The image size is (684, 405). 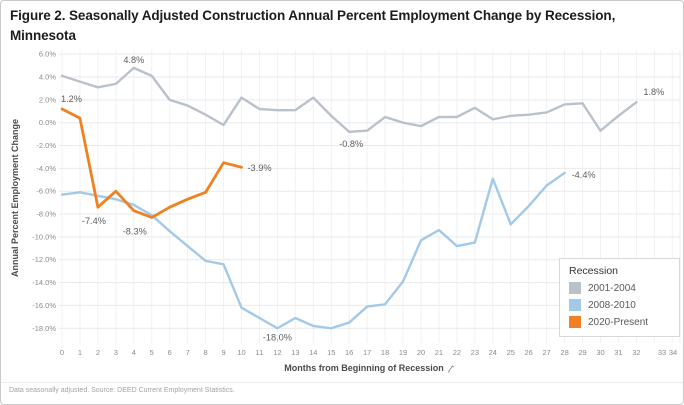 What do you see at coordinates (295, 352) in the screenshot?
I see `x-tick-label: 13` at bounding box center [295, 352].